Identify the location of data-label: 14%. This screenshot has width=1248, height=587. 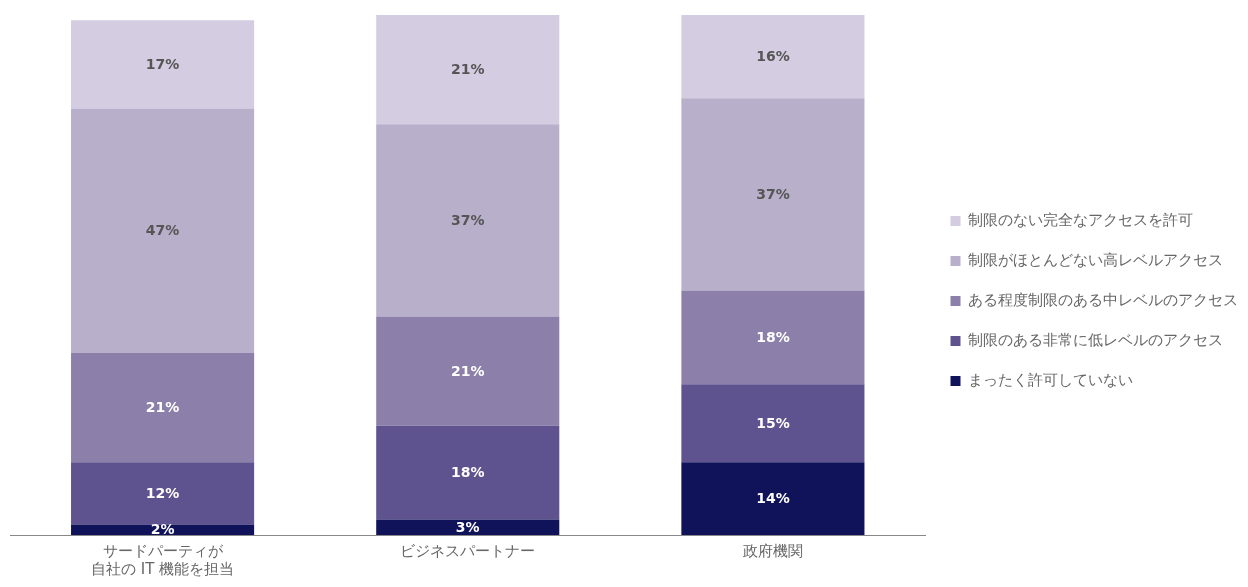
(773, 498).